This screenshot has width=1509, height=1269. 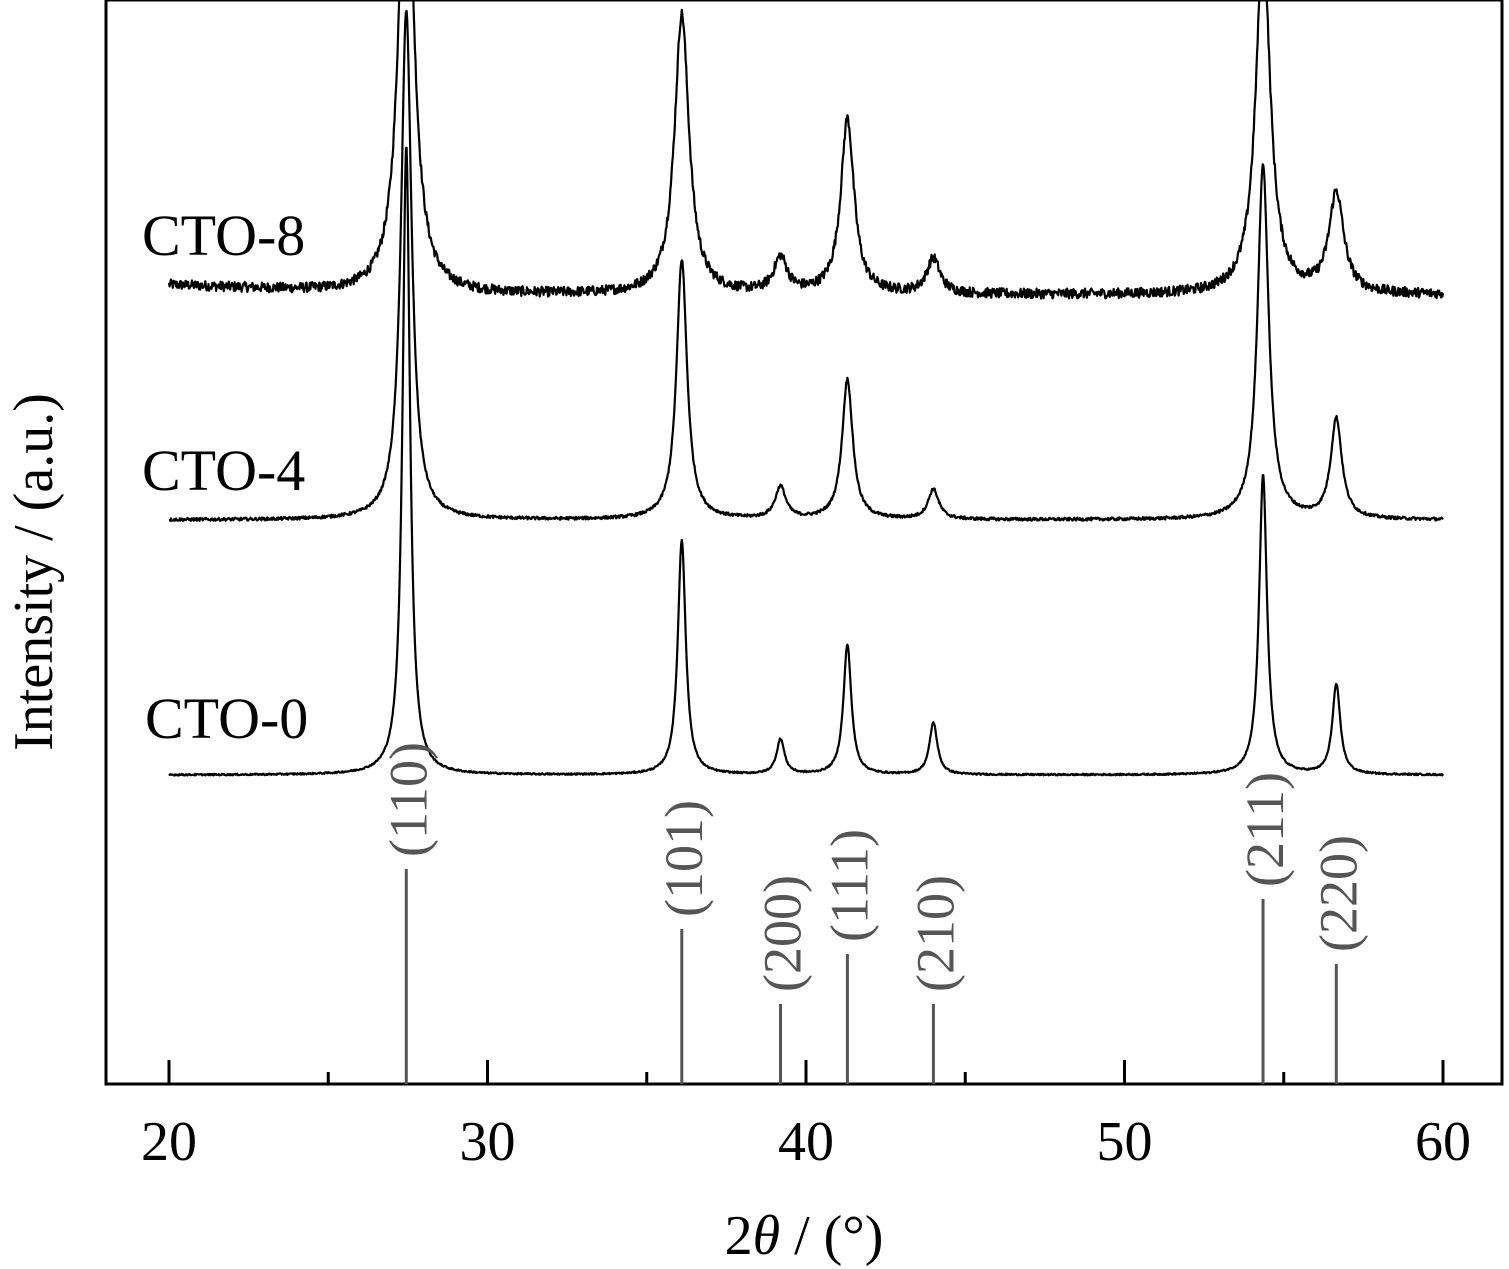 I want to click on ref-label-101: (101), so click(x=684, y=858).